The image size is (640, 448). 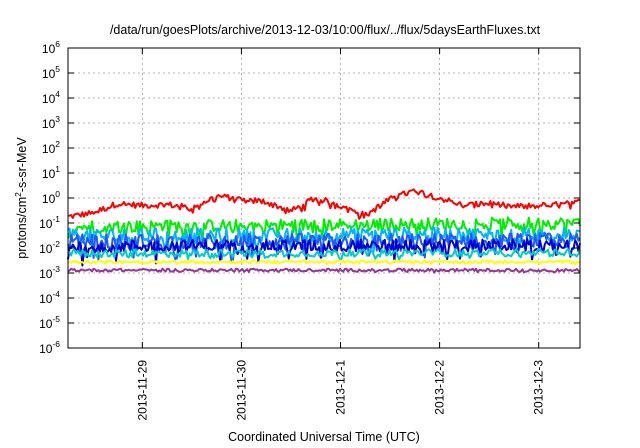 I want to click on y-tick-label: 10⁵, so click(x=51, y=72).